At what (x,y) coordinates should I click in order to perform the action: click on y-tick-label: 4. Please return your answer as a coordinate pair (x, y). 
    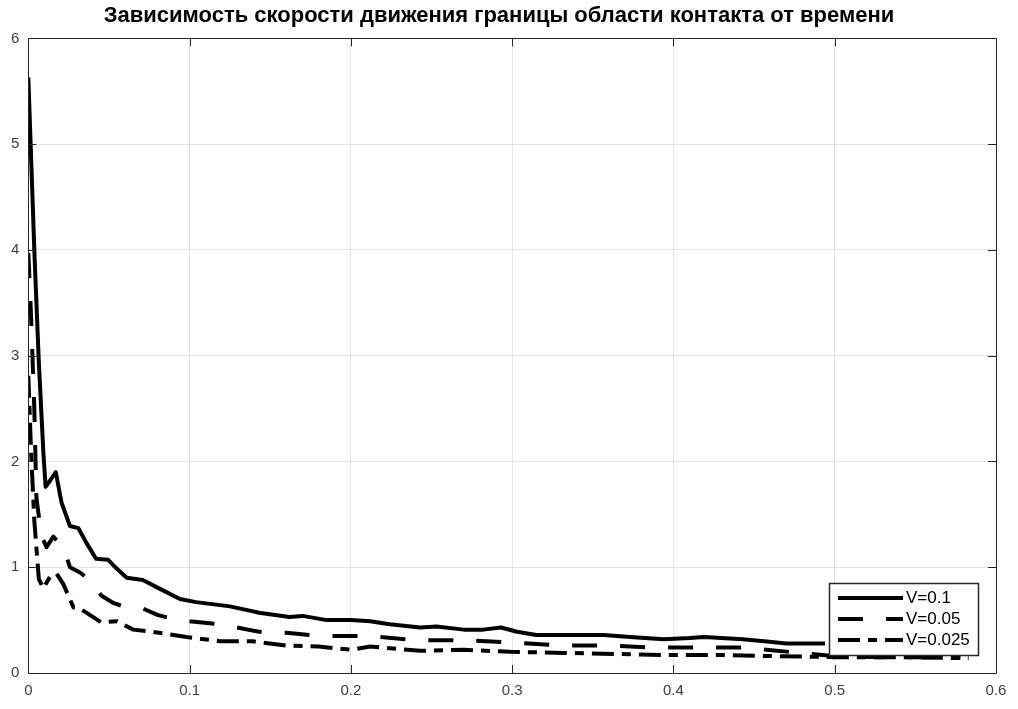
    Looking at the image, I should click on (15, 249).